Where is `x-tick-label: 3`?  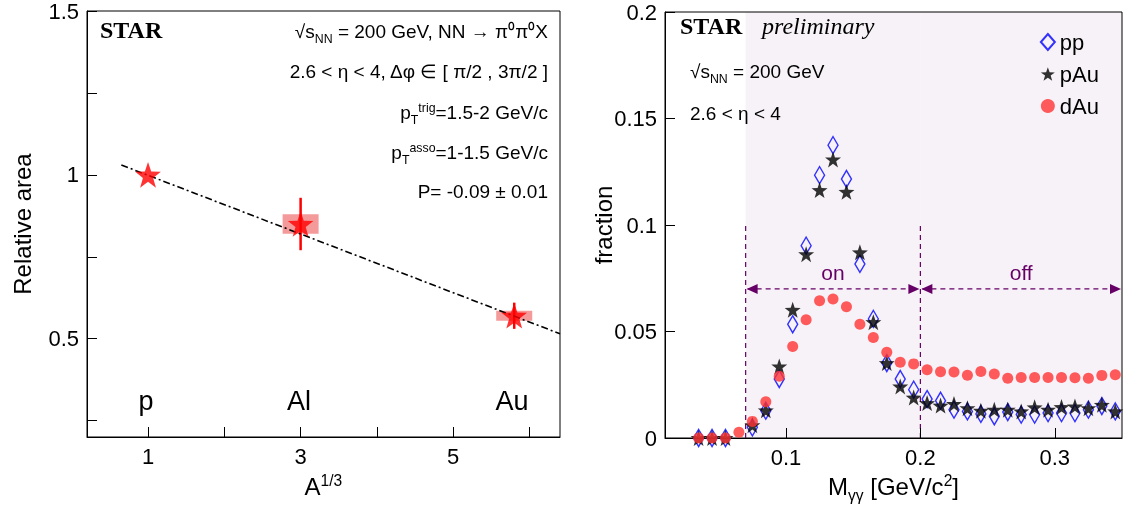
x-tick-label: 3 is located at coordinates (300, 456).